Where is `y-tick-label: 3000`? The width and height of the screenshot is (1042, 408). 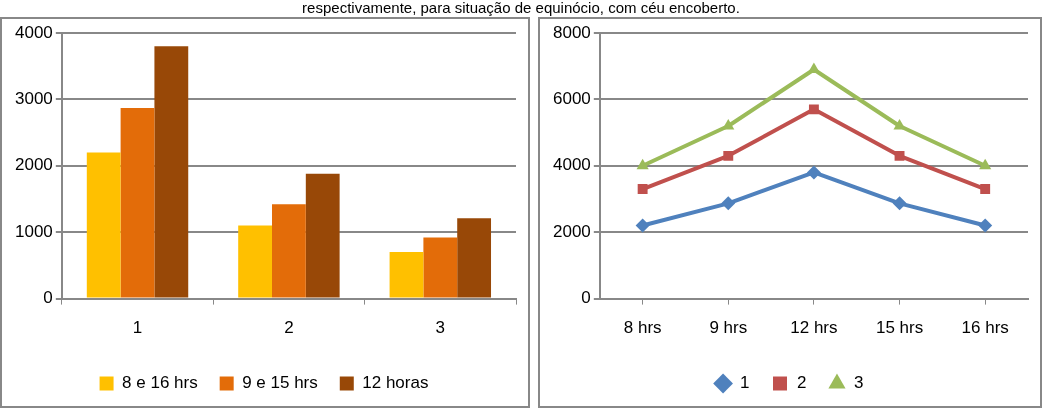
y-tick-label: 3000 is located at coordinates (33, 99).